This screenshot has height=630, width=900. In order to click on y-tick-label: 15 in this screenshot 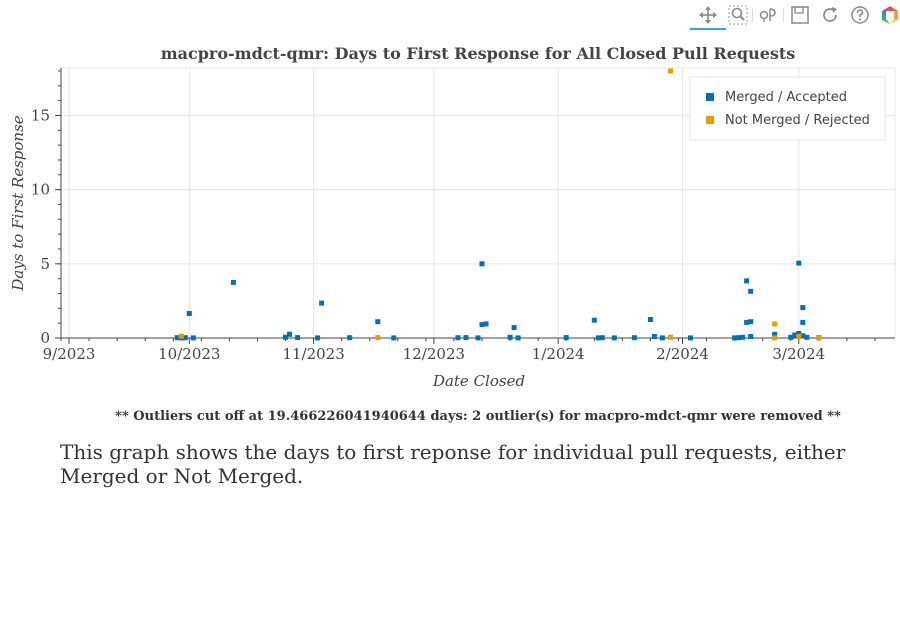, I will do `click(40, 115)`.